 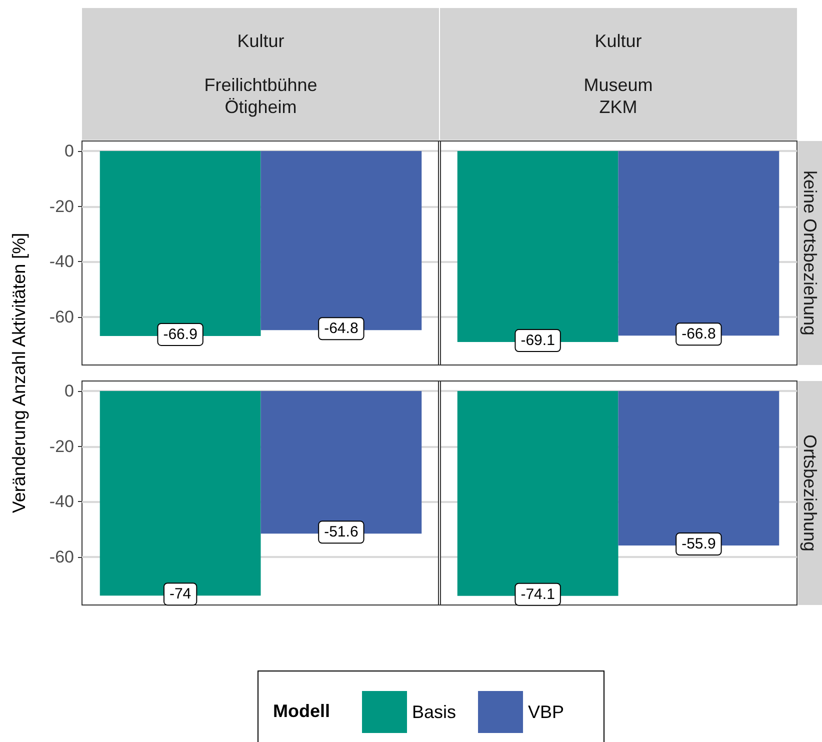 I want to click on category-label: Kultur Freilichtbühne Ötigheim, so click(x=261, y=74).